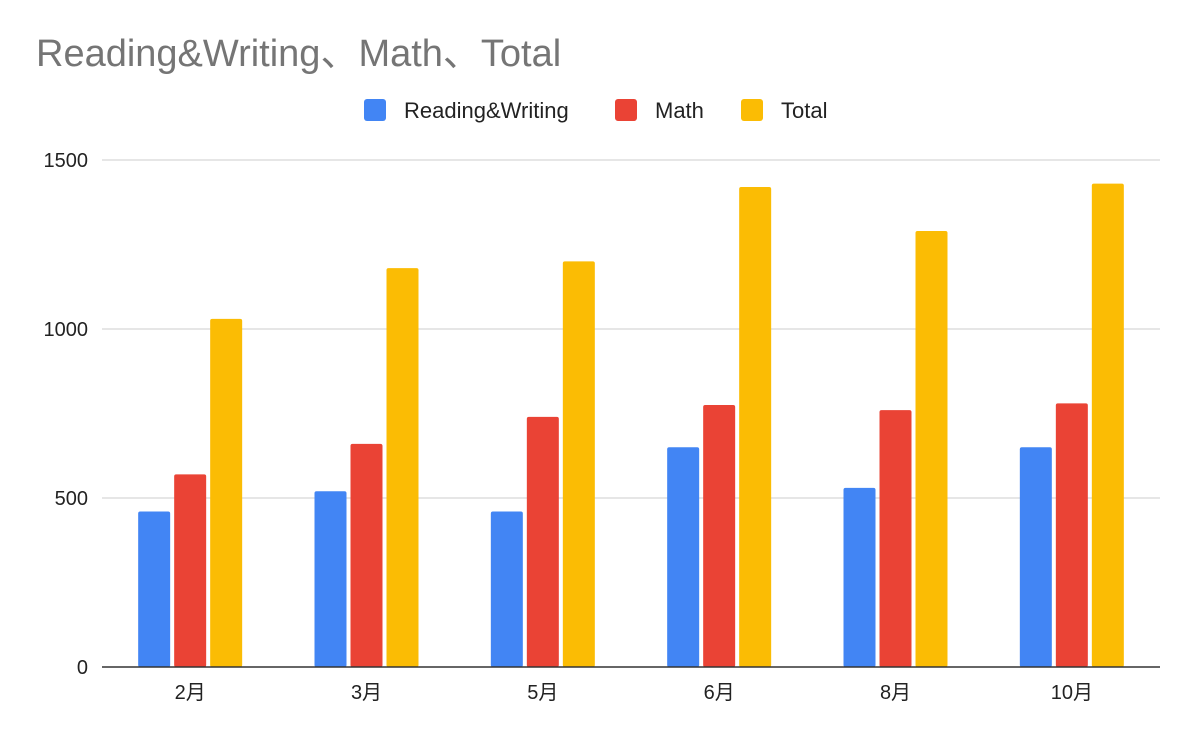  Describe the element at coordinates (375, 110) in the screenshot. I see `legend-swatch-reading-writing` at that location.